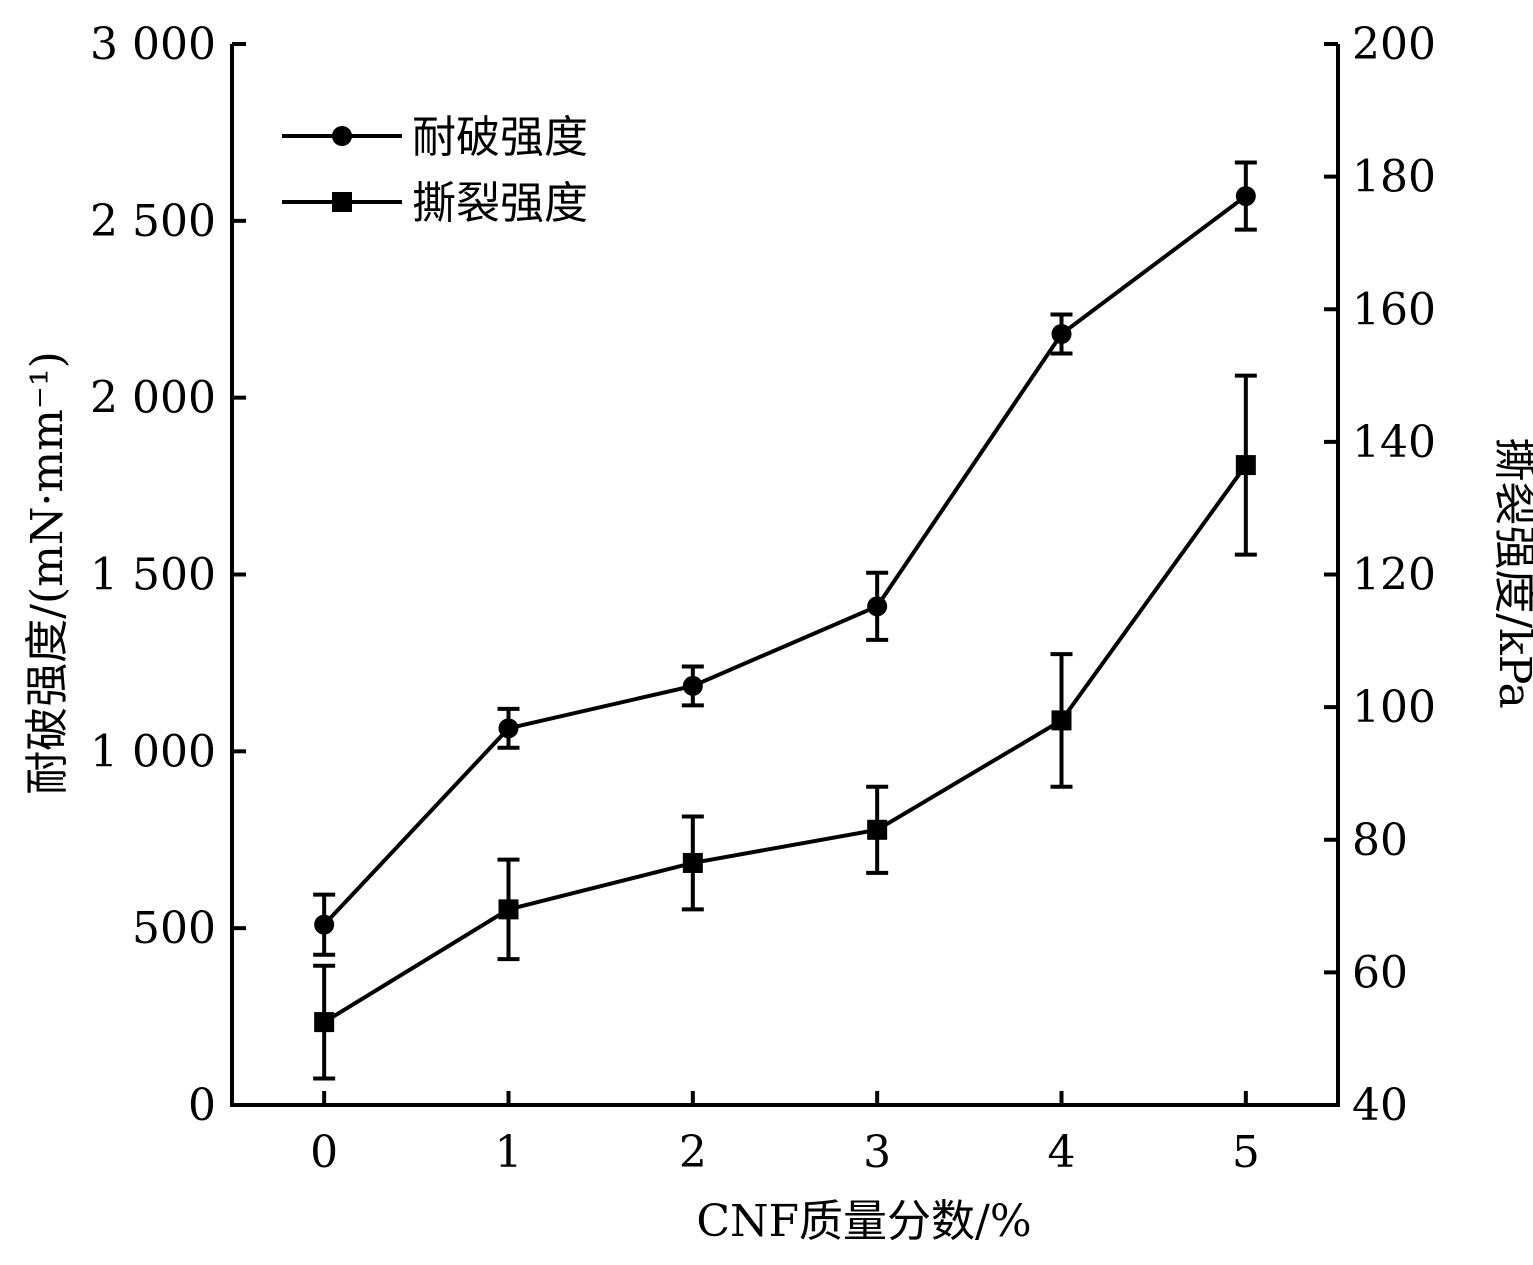 The image size is (1533, 1265). Describe the element at coordinates (1380, 840) in the screenshot. I see `y-right-tick-label: 80` at that location.